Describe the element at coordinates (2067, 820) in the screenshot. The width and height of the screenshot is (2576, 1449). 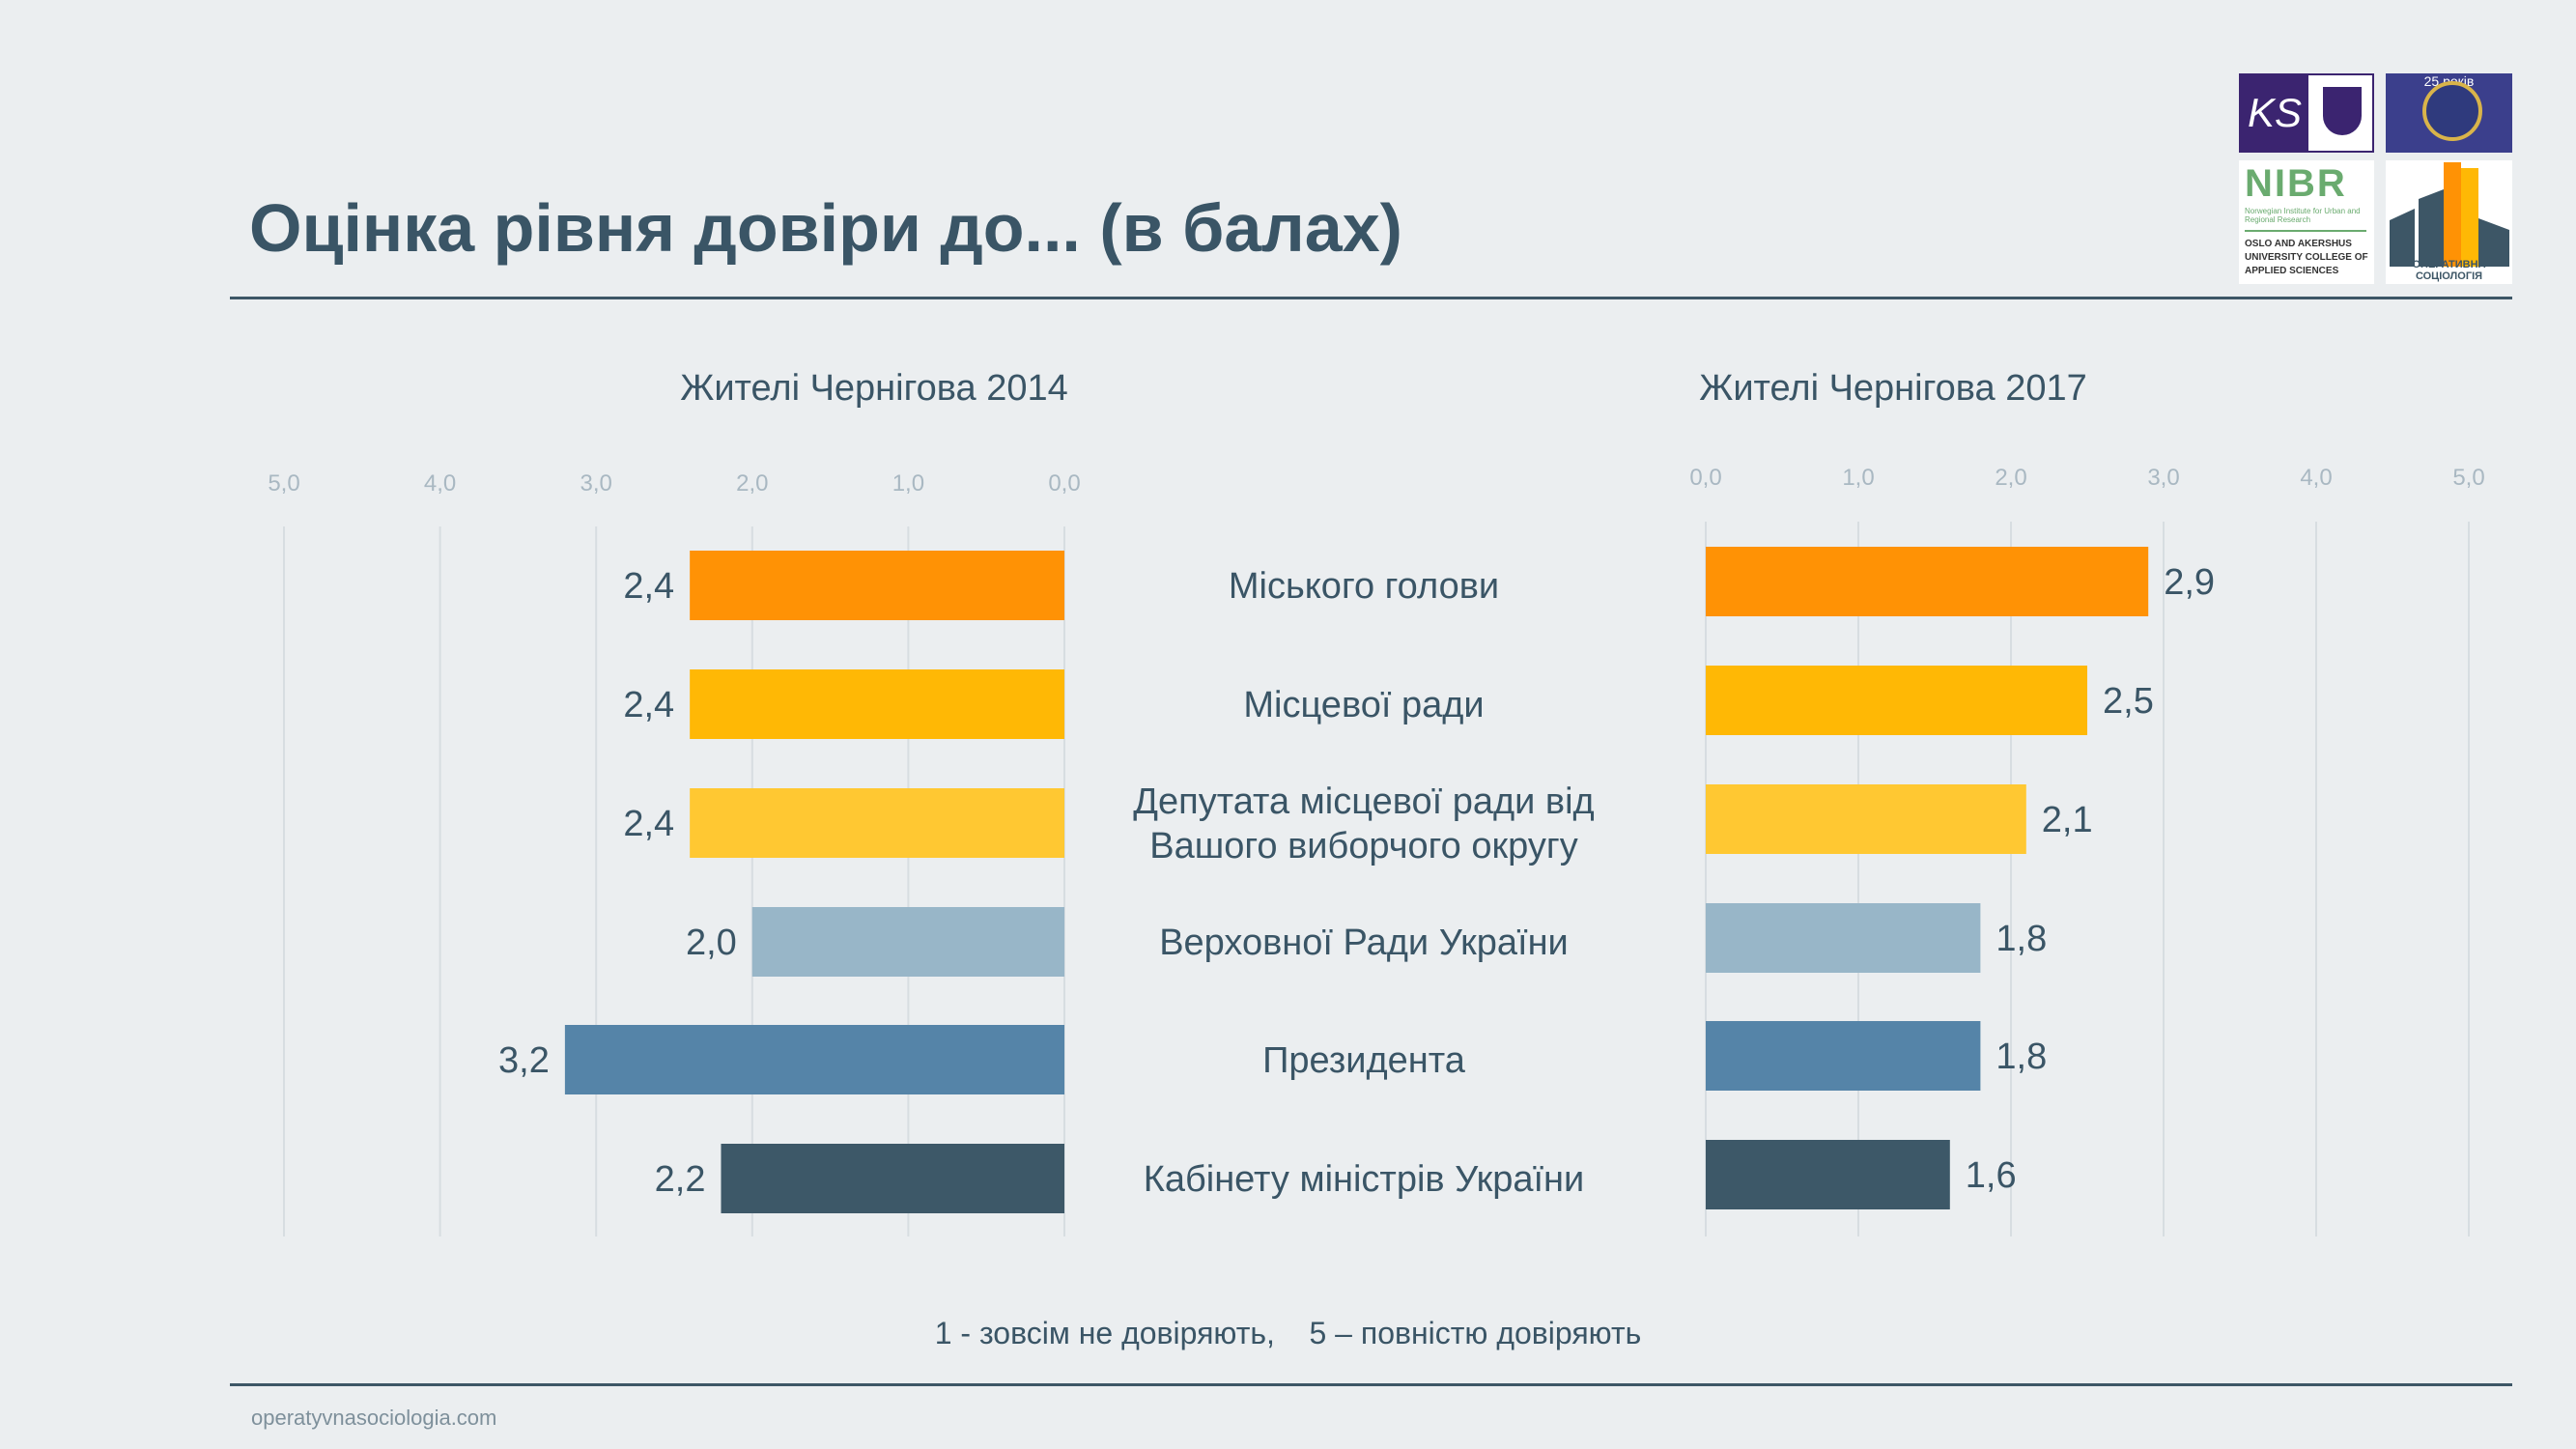
I see `data-label: 2,1` at that location.